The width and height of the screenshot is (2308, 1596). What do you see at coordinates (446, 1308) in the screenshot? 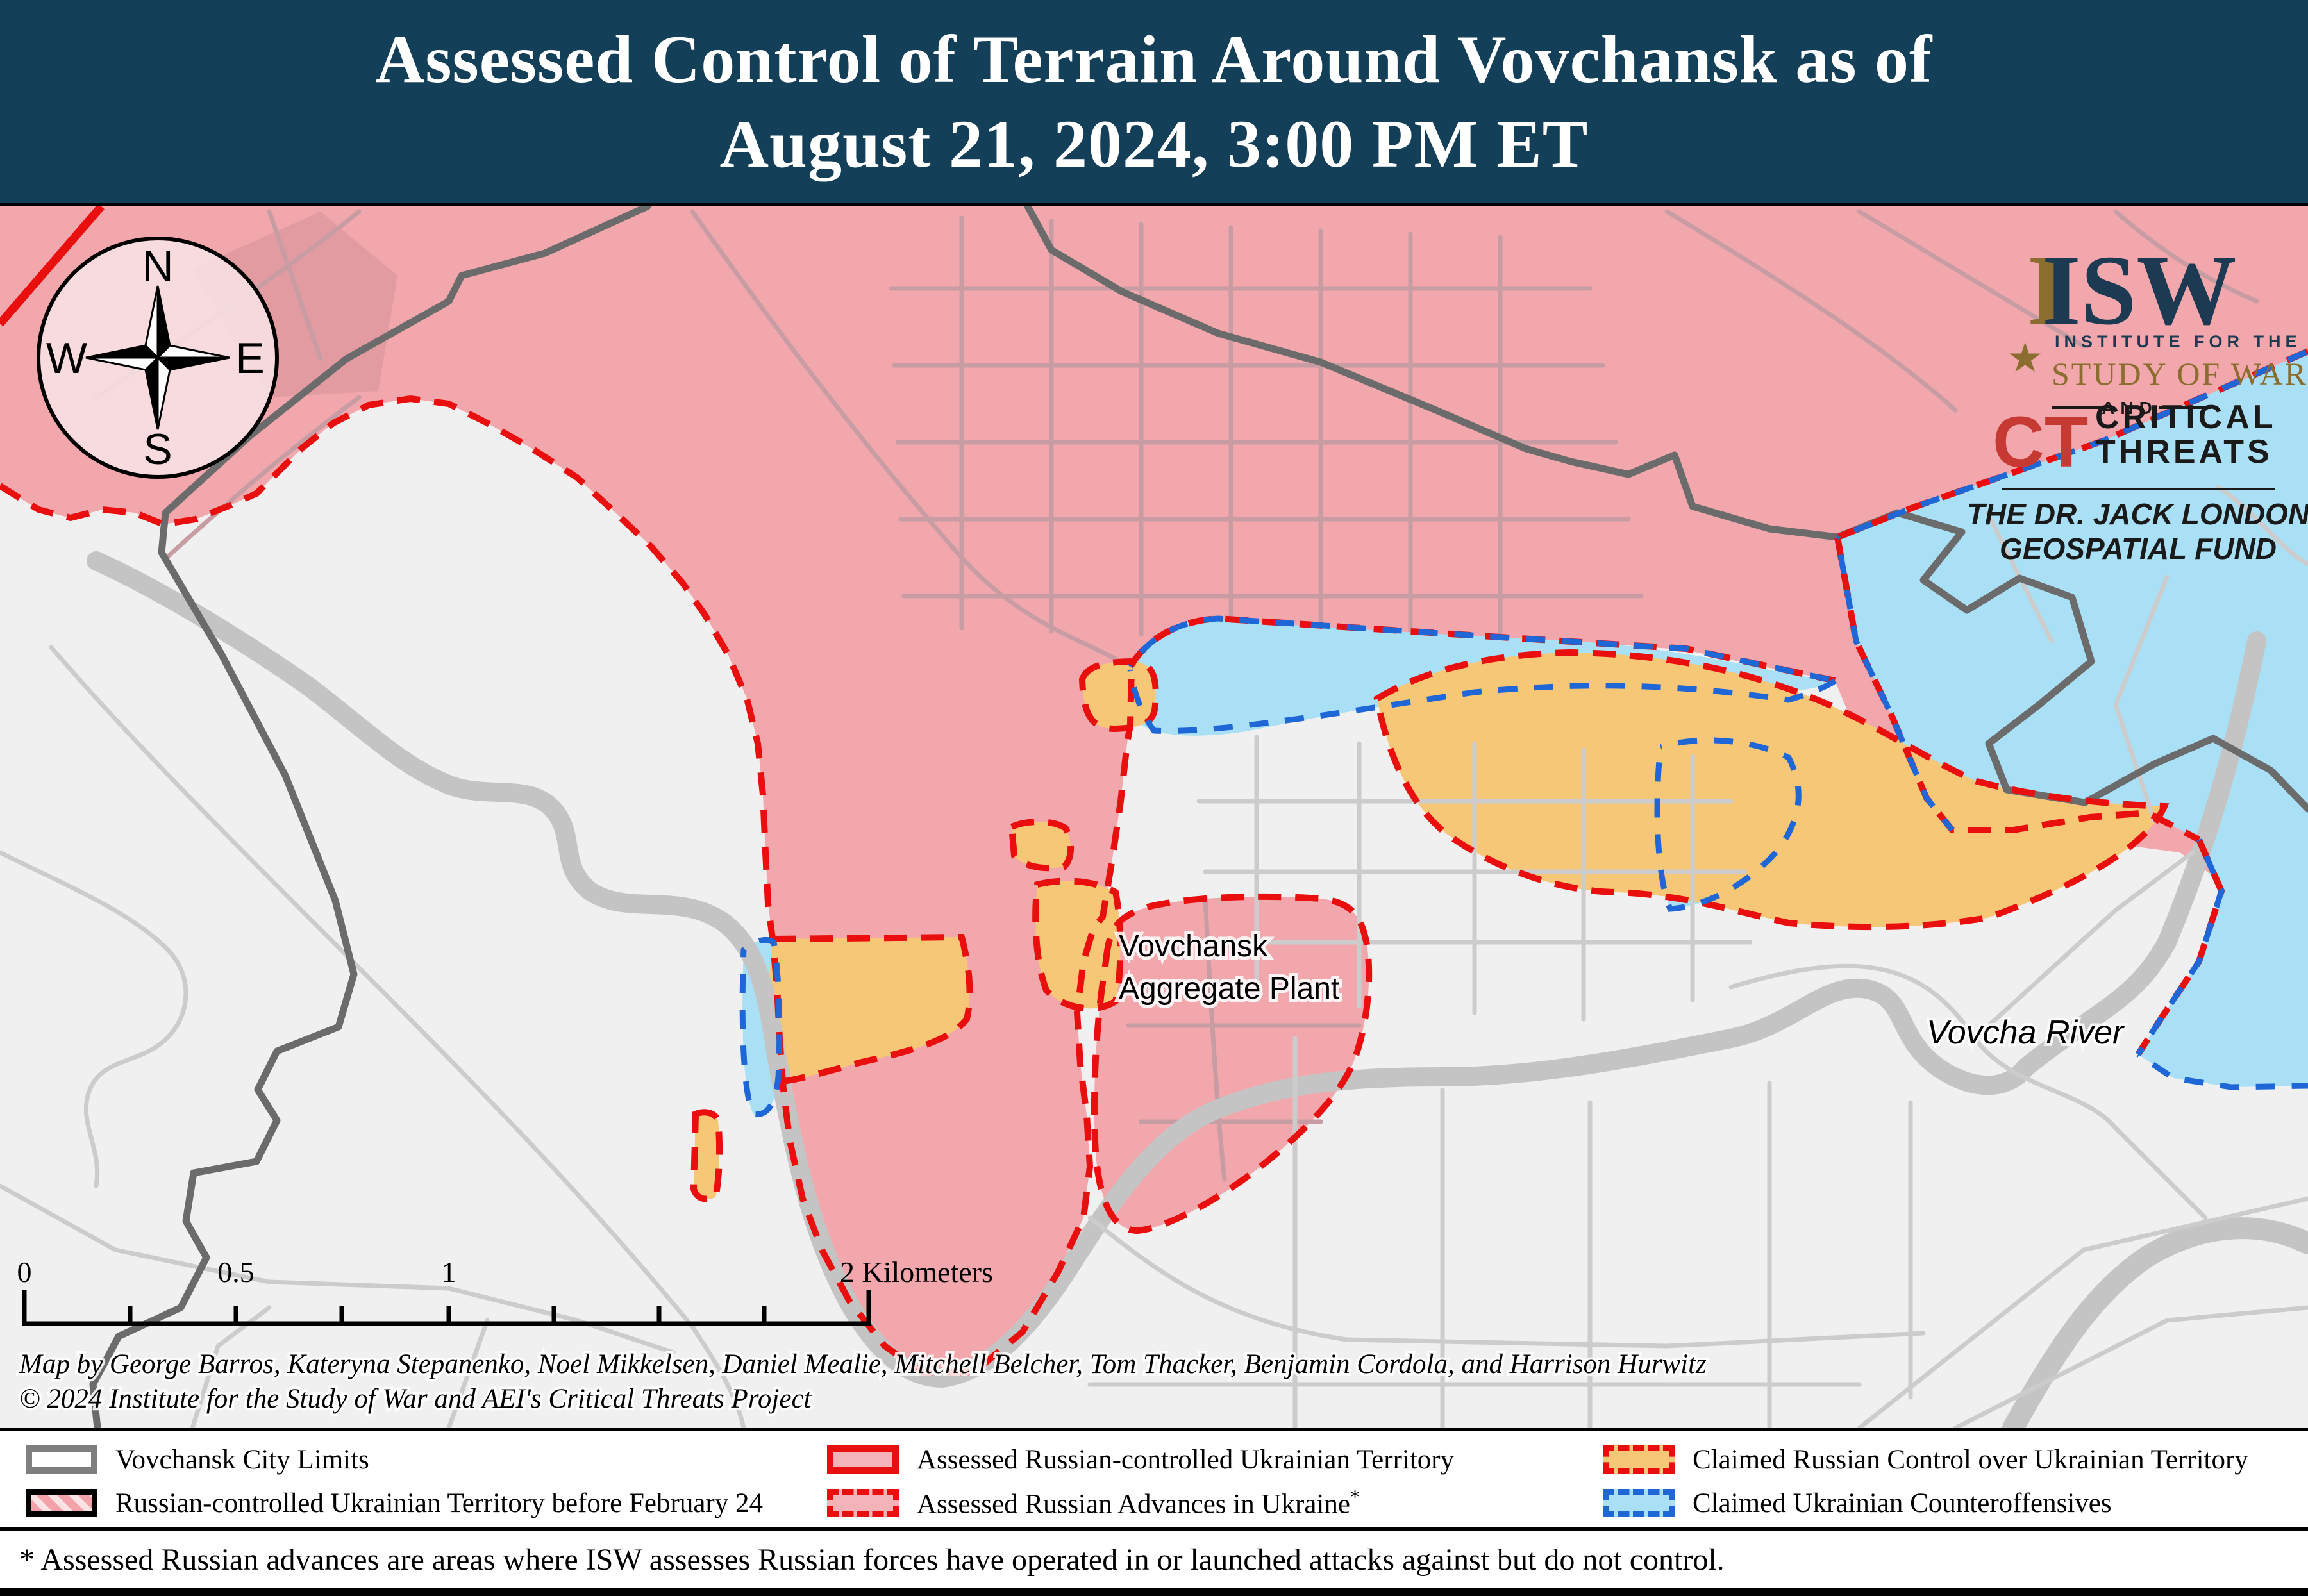
I see `scale-bar` at bounding box center [446, 1308].